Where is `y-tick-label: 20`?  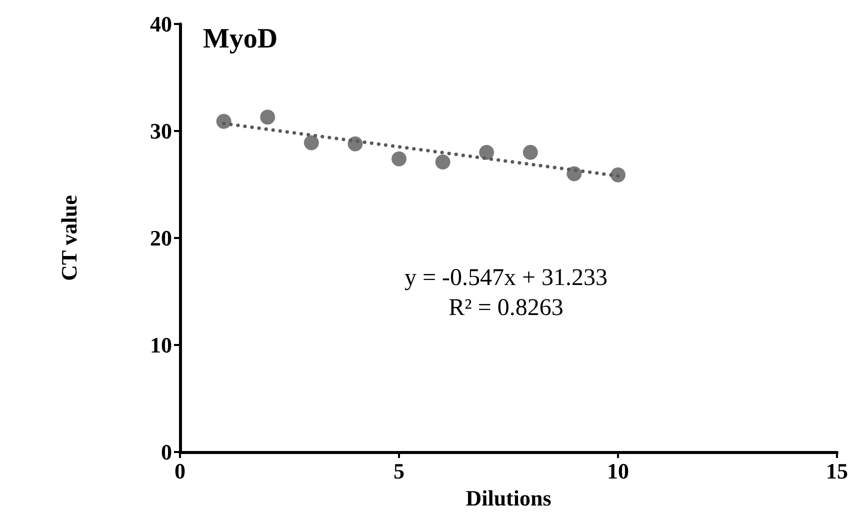 y-tick-label: 20 is located at coordinates (161, 238).